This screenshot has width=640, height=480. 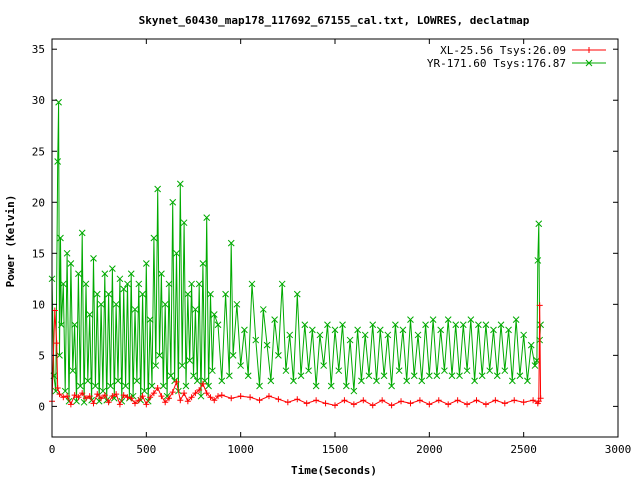 I want to click on y-tick-label: 20, so click(x=38, y=202).